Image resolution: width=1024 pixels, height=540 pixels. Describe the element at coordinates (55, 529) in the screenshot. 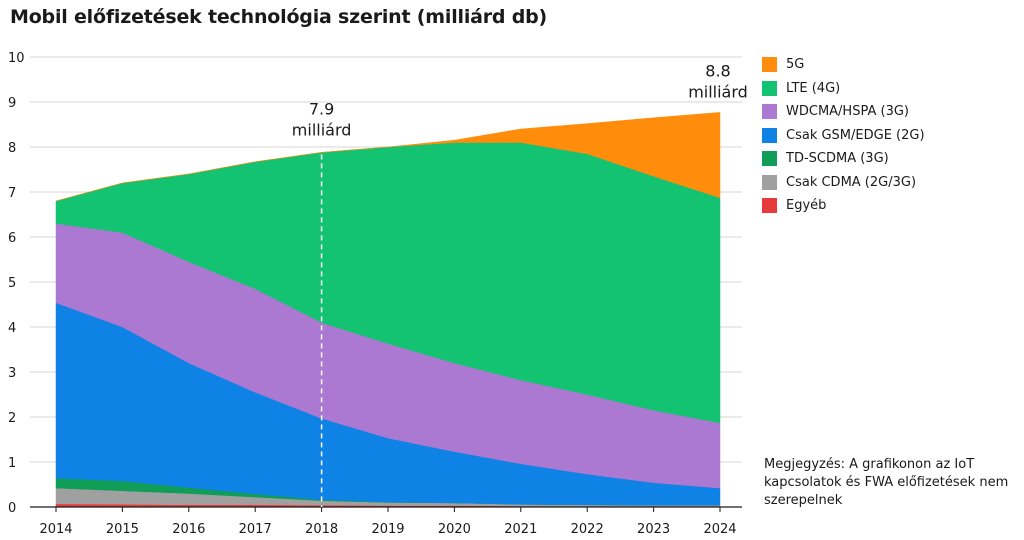

I see `x-tick-label: 2014` at that location.